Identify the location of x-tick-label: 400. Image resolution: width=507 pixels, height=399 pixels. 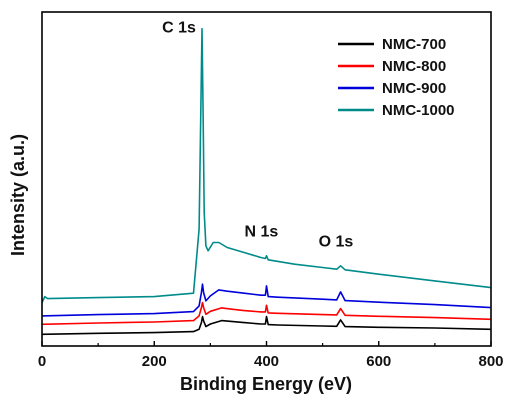
(266, 361).